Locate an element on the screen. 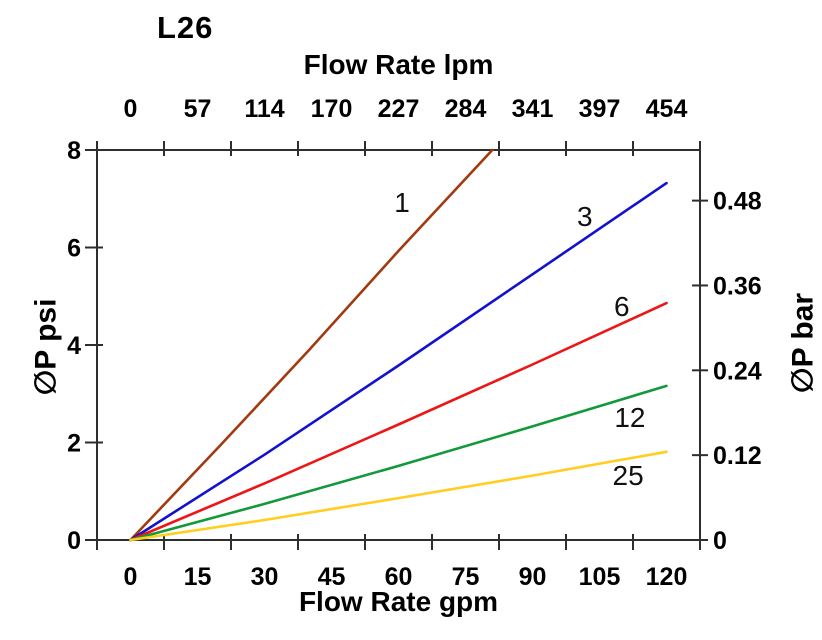  x-tick-label-bottom: 60 is located at coordinates (399, 577).